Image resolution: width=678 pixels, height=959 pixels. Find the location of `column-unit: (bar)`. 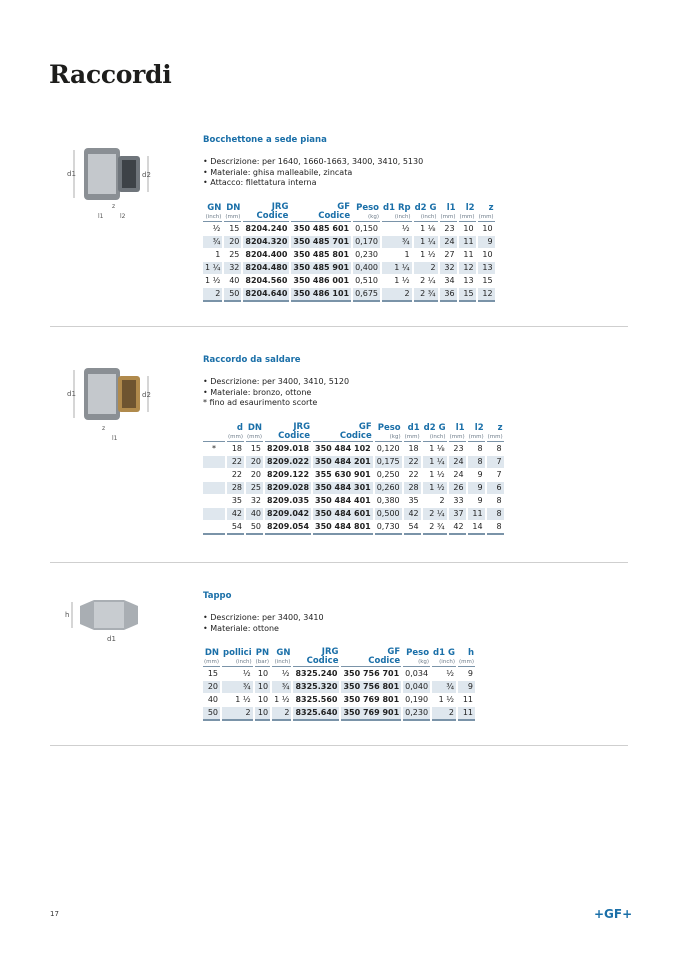

column-unit: (bar) is located at coordinates (262, 662).